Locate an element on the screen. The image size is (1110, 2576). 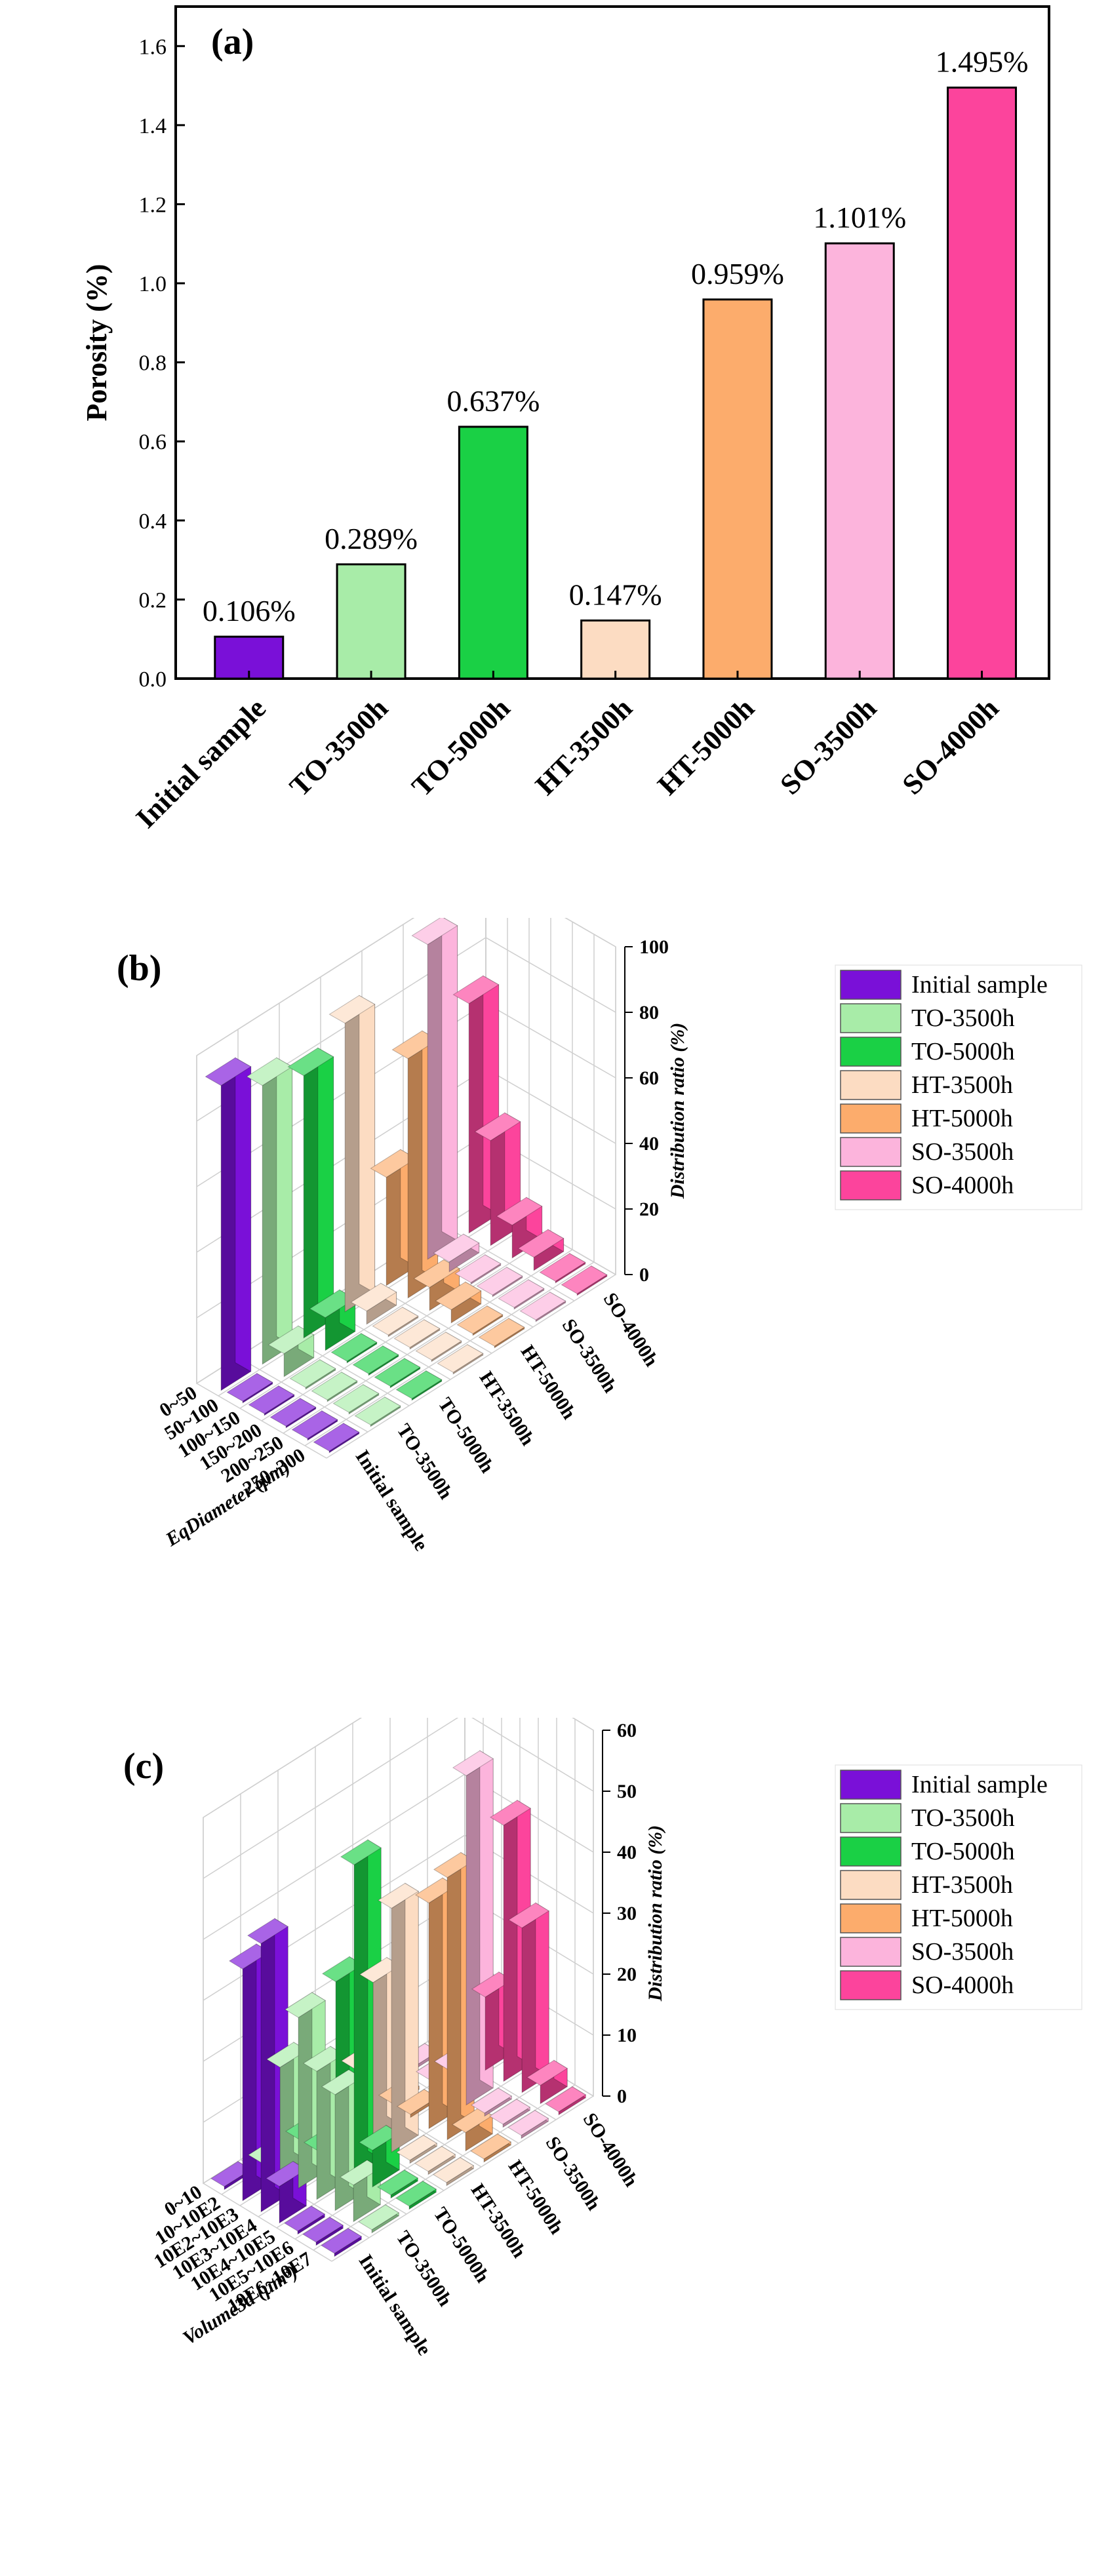
x-tick-label: Initial sample is located at coordinates (201, 763).